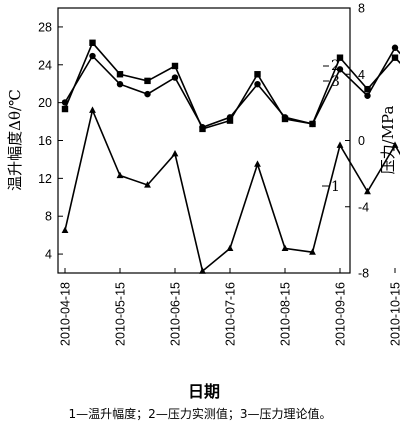 The height and width of the screenshot is (428, 400). I want to click on x-tick-label: 2010-10-15, so click(394, 314).